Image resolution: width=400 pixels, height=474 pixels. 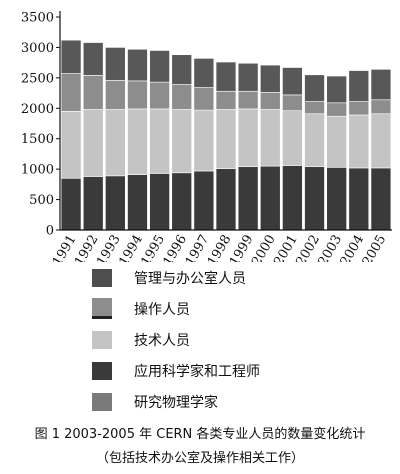 What do you see at coordinates (375, 248) in the screenshot?
I see `x-tick-label-2005: 2005` at bounding box center [375, 248].